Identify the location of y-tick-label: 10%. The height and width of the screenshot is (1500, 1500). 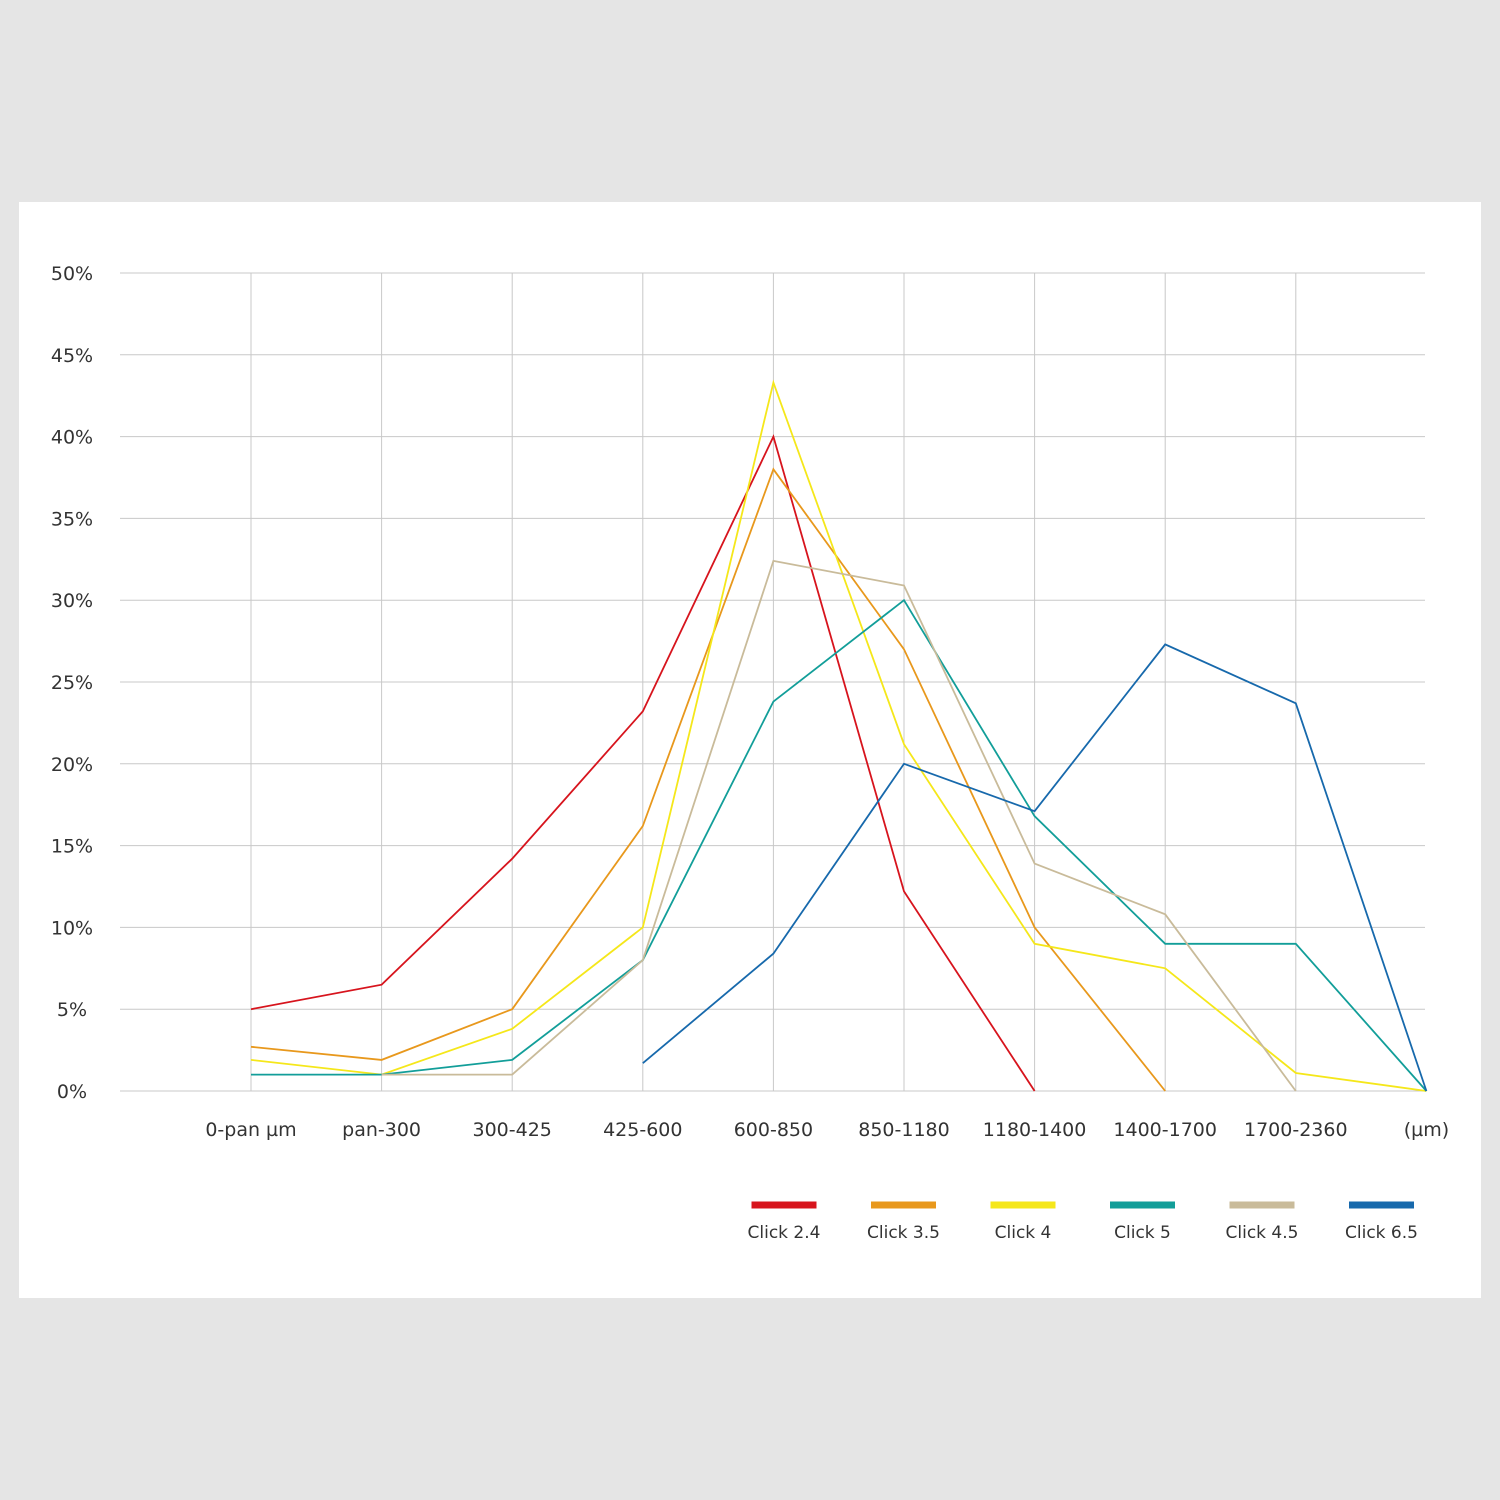
(72, 928).